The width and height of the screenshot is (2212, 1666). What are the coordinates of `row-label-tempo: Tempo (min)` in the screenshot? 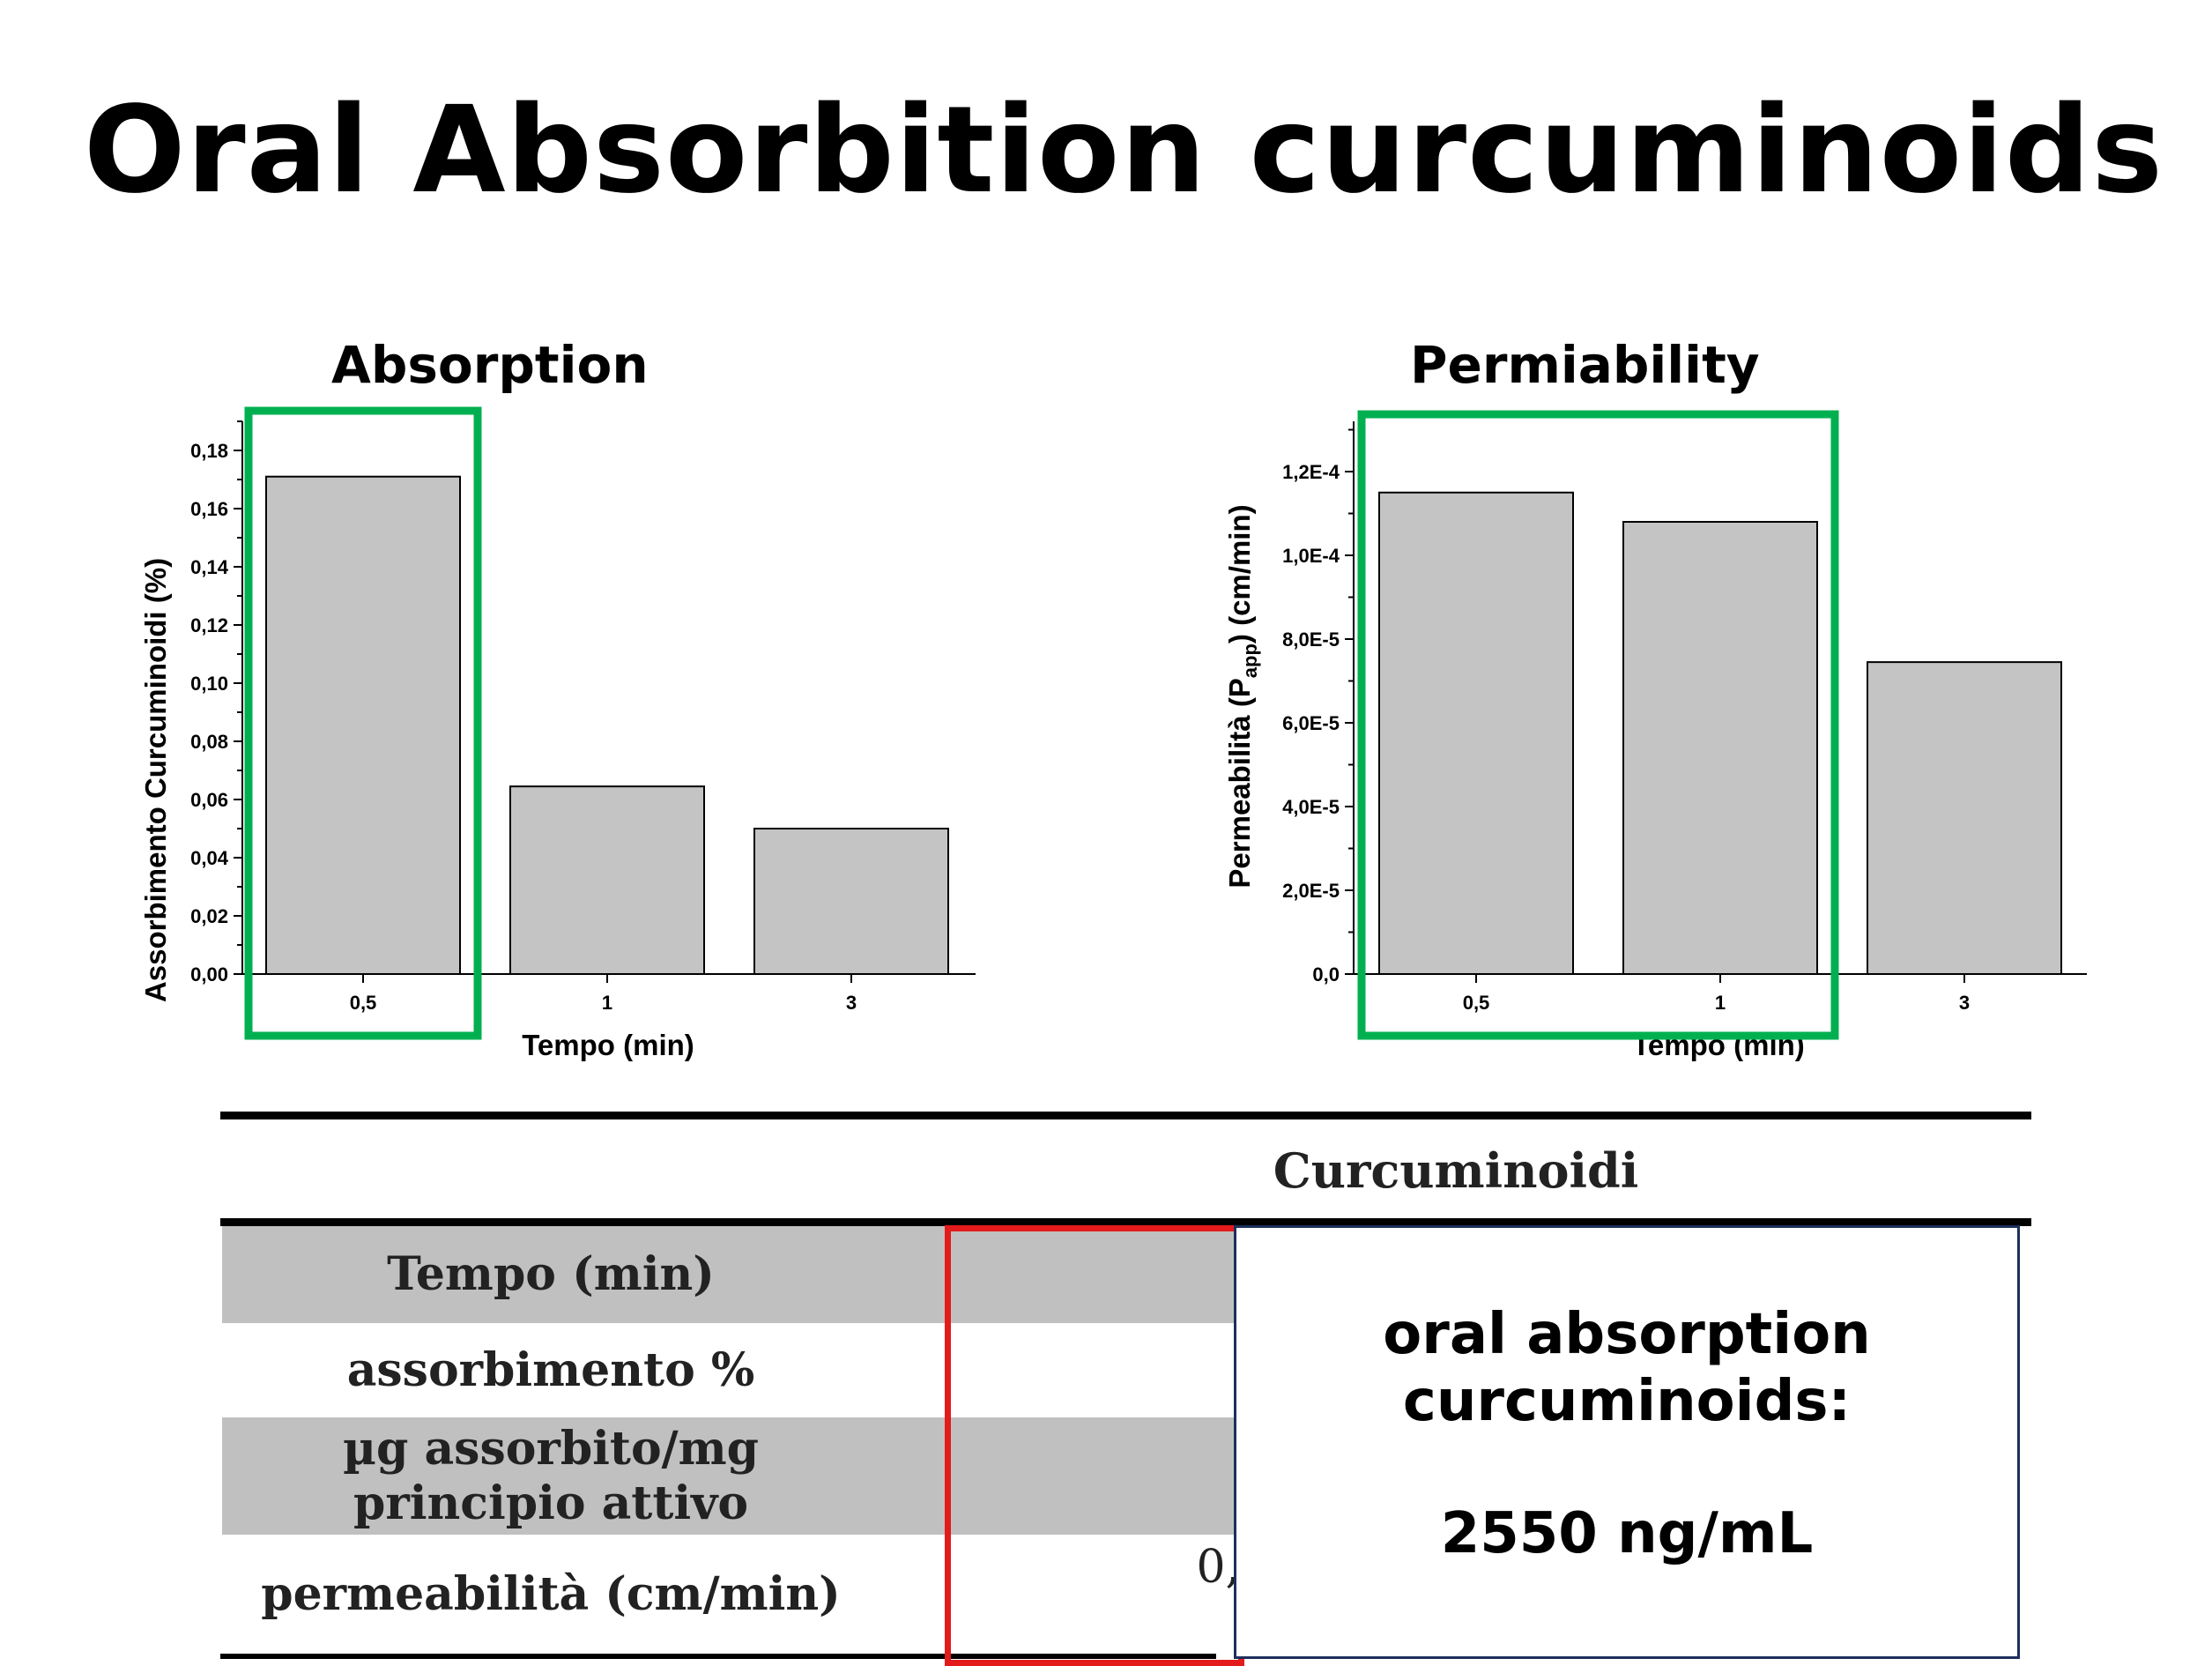 It's located at (551, 1274).